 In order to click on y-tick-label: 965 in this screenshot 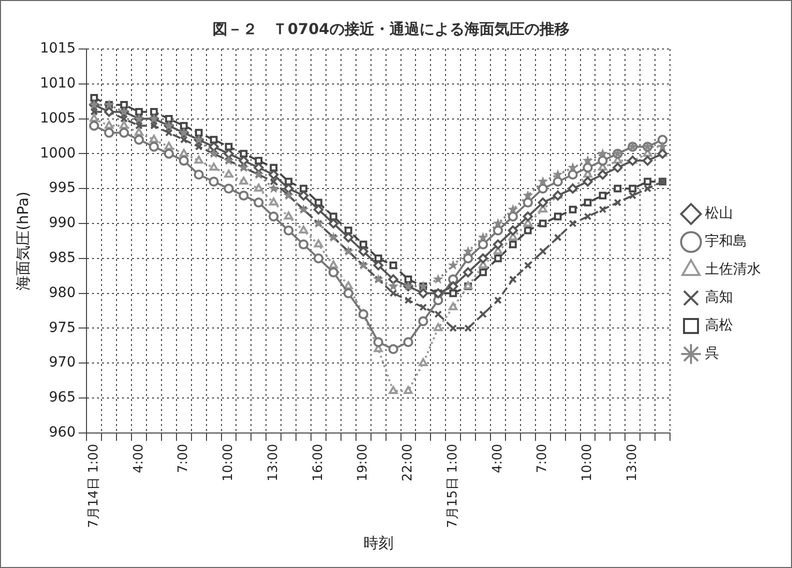, I will do `click(62, 398)`.